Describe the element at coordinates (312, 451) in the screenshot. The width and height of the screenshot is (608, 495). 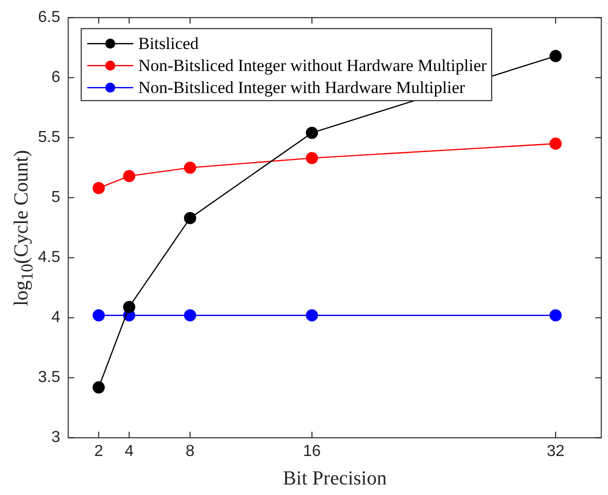
I see `x-tick-label: 16` at that location.